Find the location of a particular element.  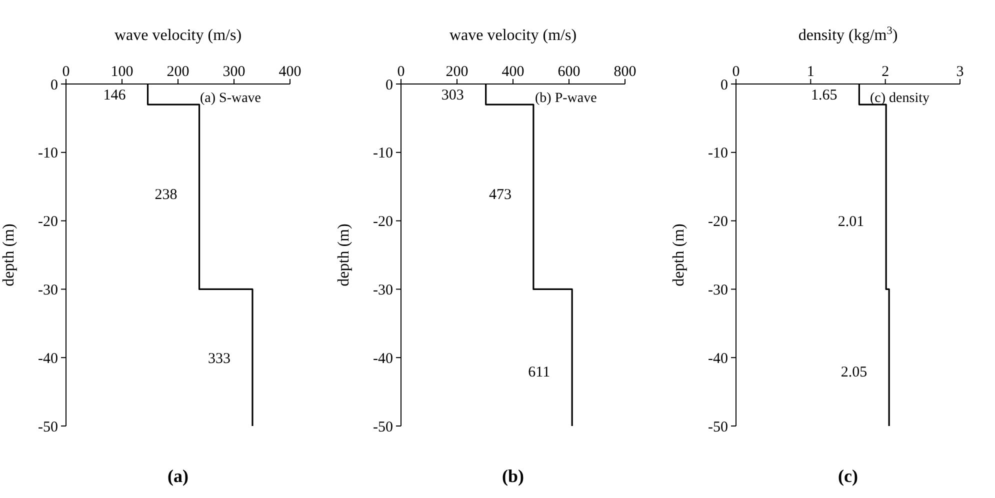

annotation: 611 is located at coordinates (539, 372).